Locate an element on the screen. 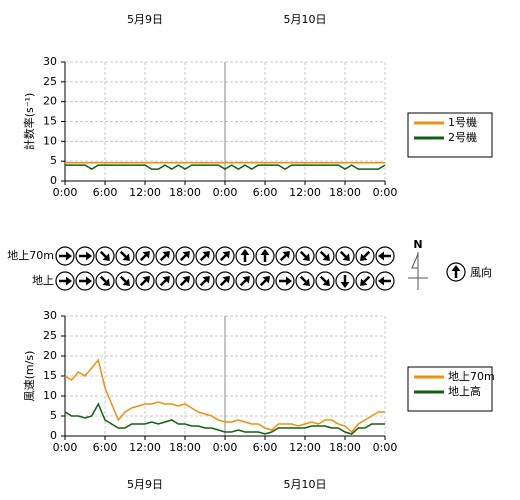  y-tick-label: 20 is located at coordinates (50, 355).